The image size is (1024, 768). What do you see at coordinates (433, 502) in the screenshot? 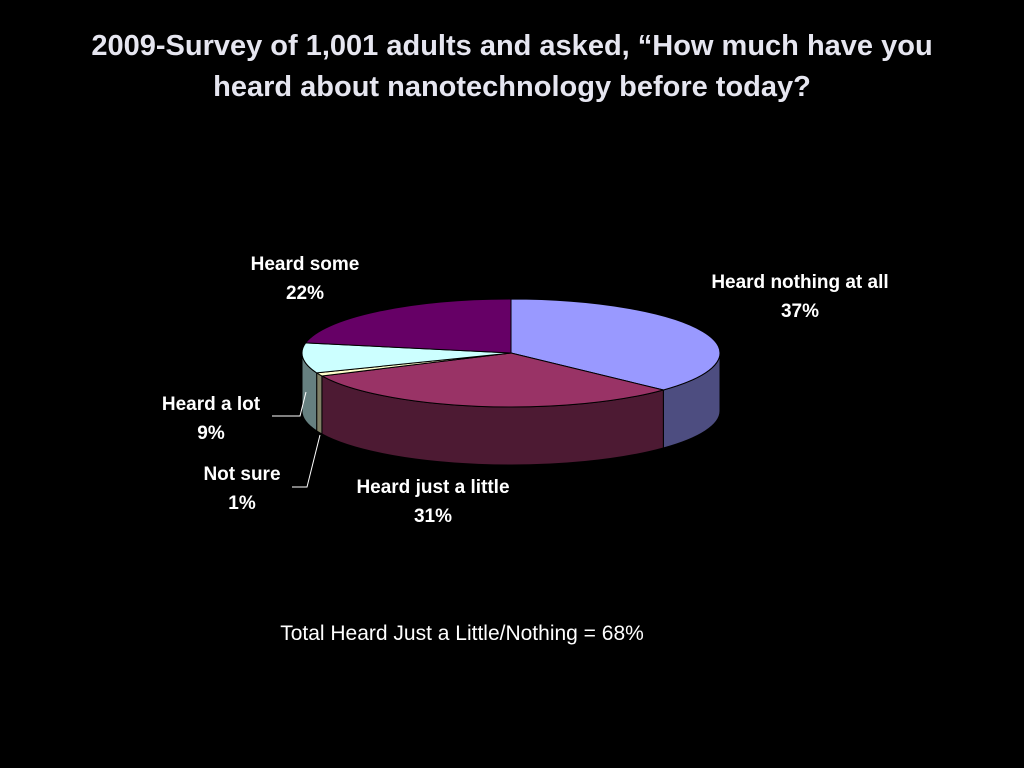
I see `slice-label: Heard just a little 31%` at bounding box center [433, 502].